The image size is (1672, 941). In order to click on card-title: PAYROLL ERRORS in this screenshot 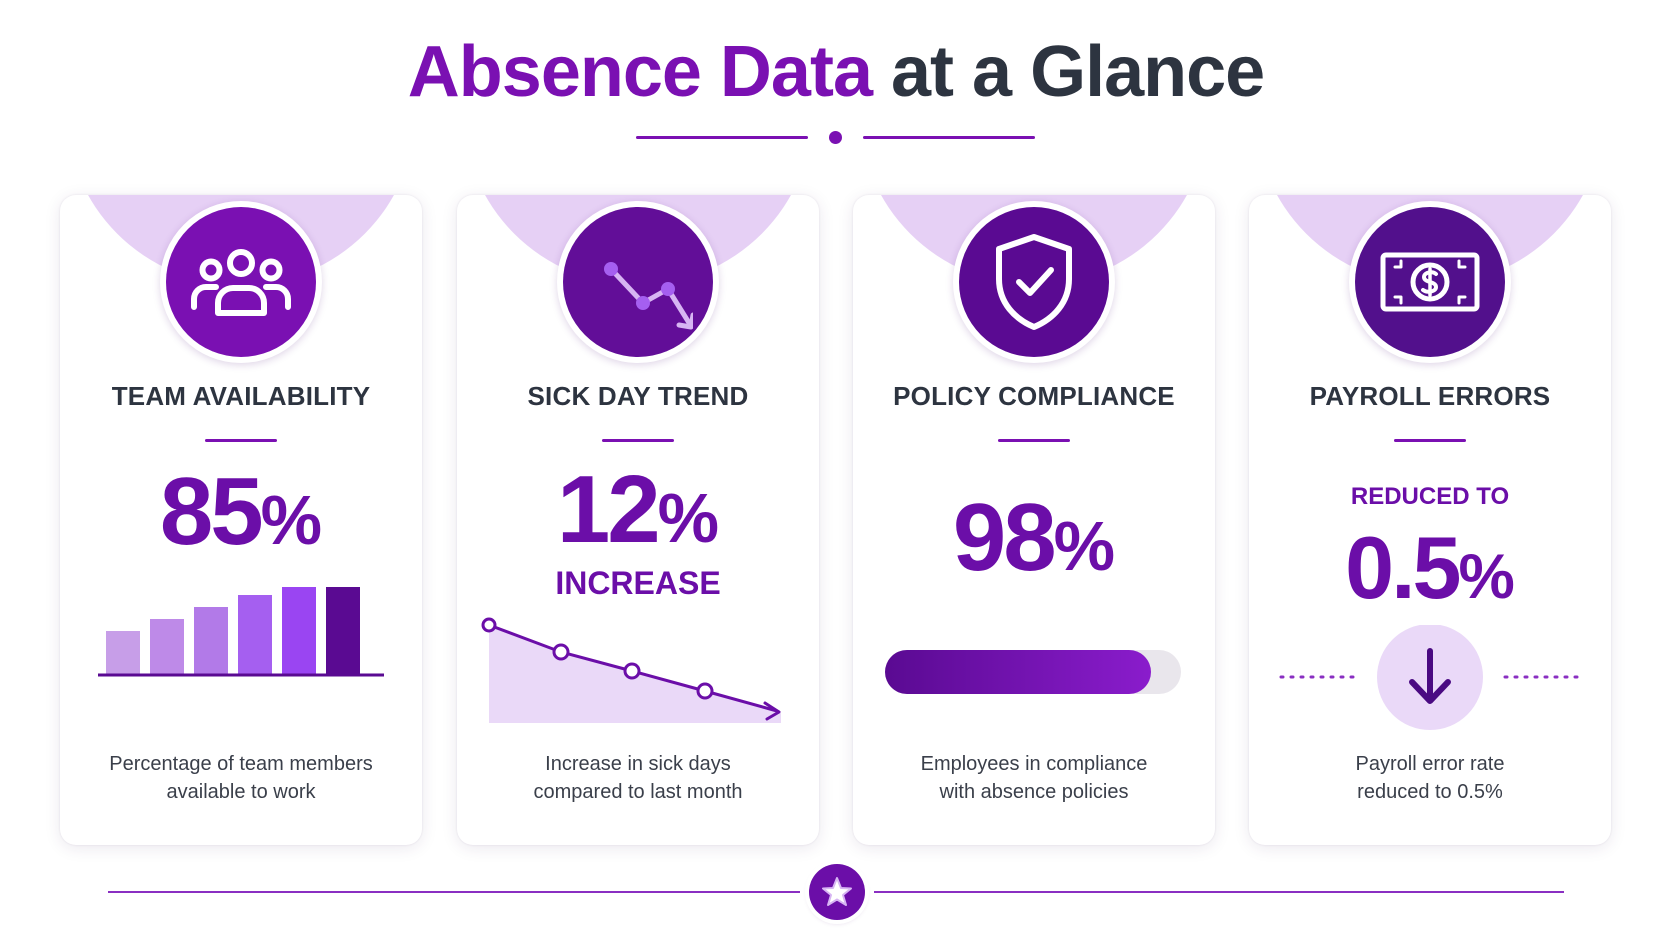, I will do `click(1430, 396)`.